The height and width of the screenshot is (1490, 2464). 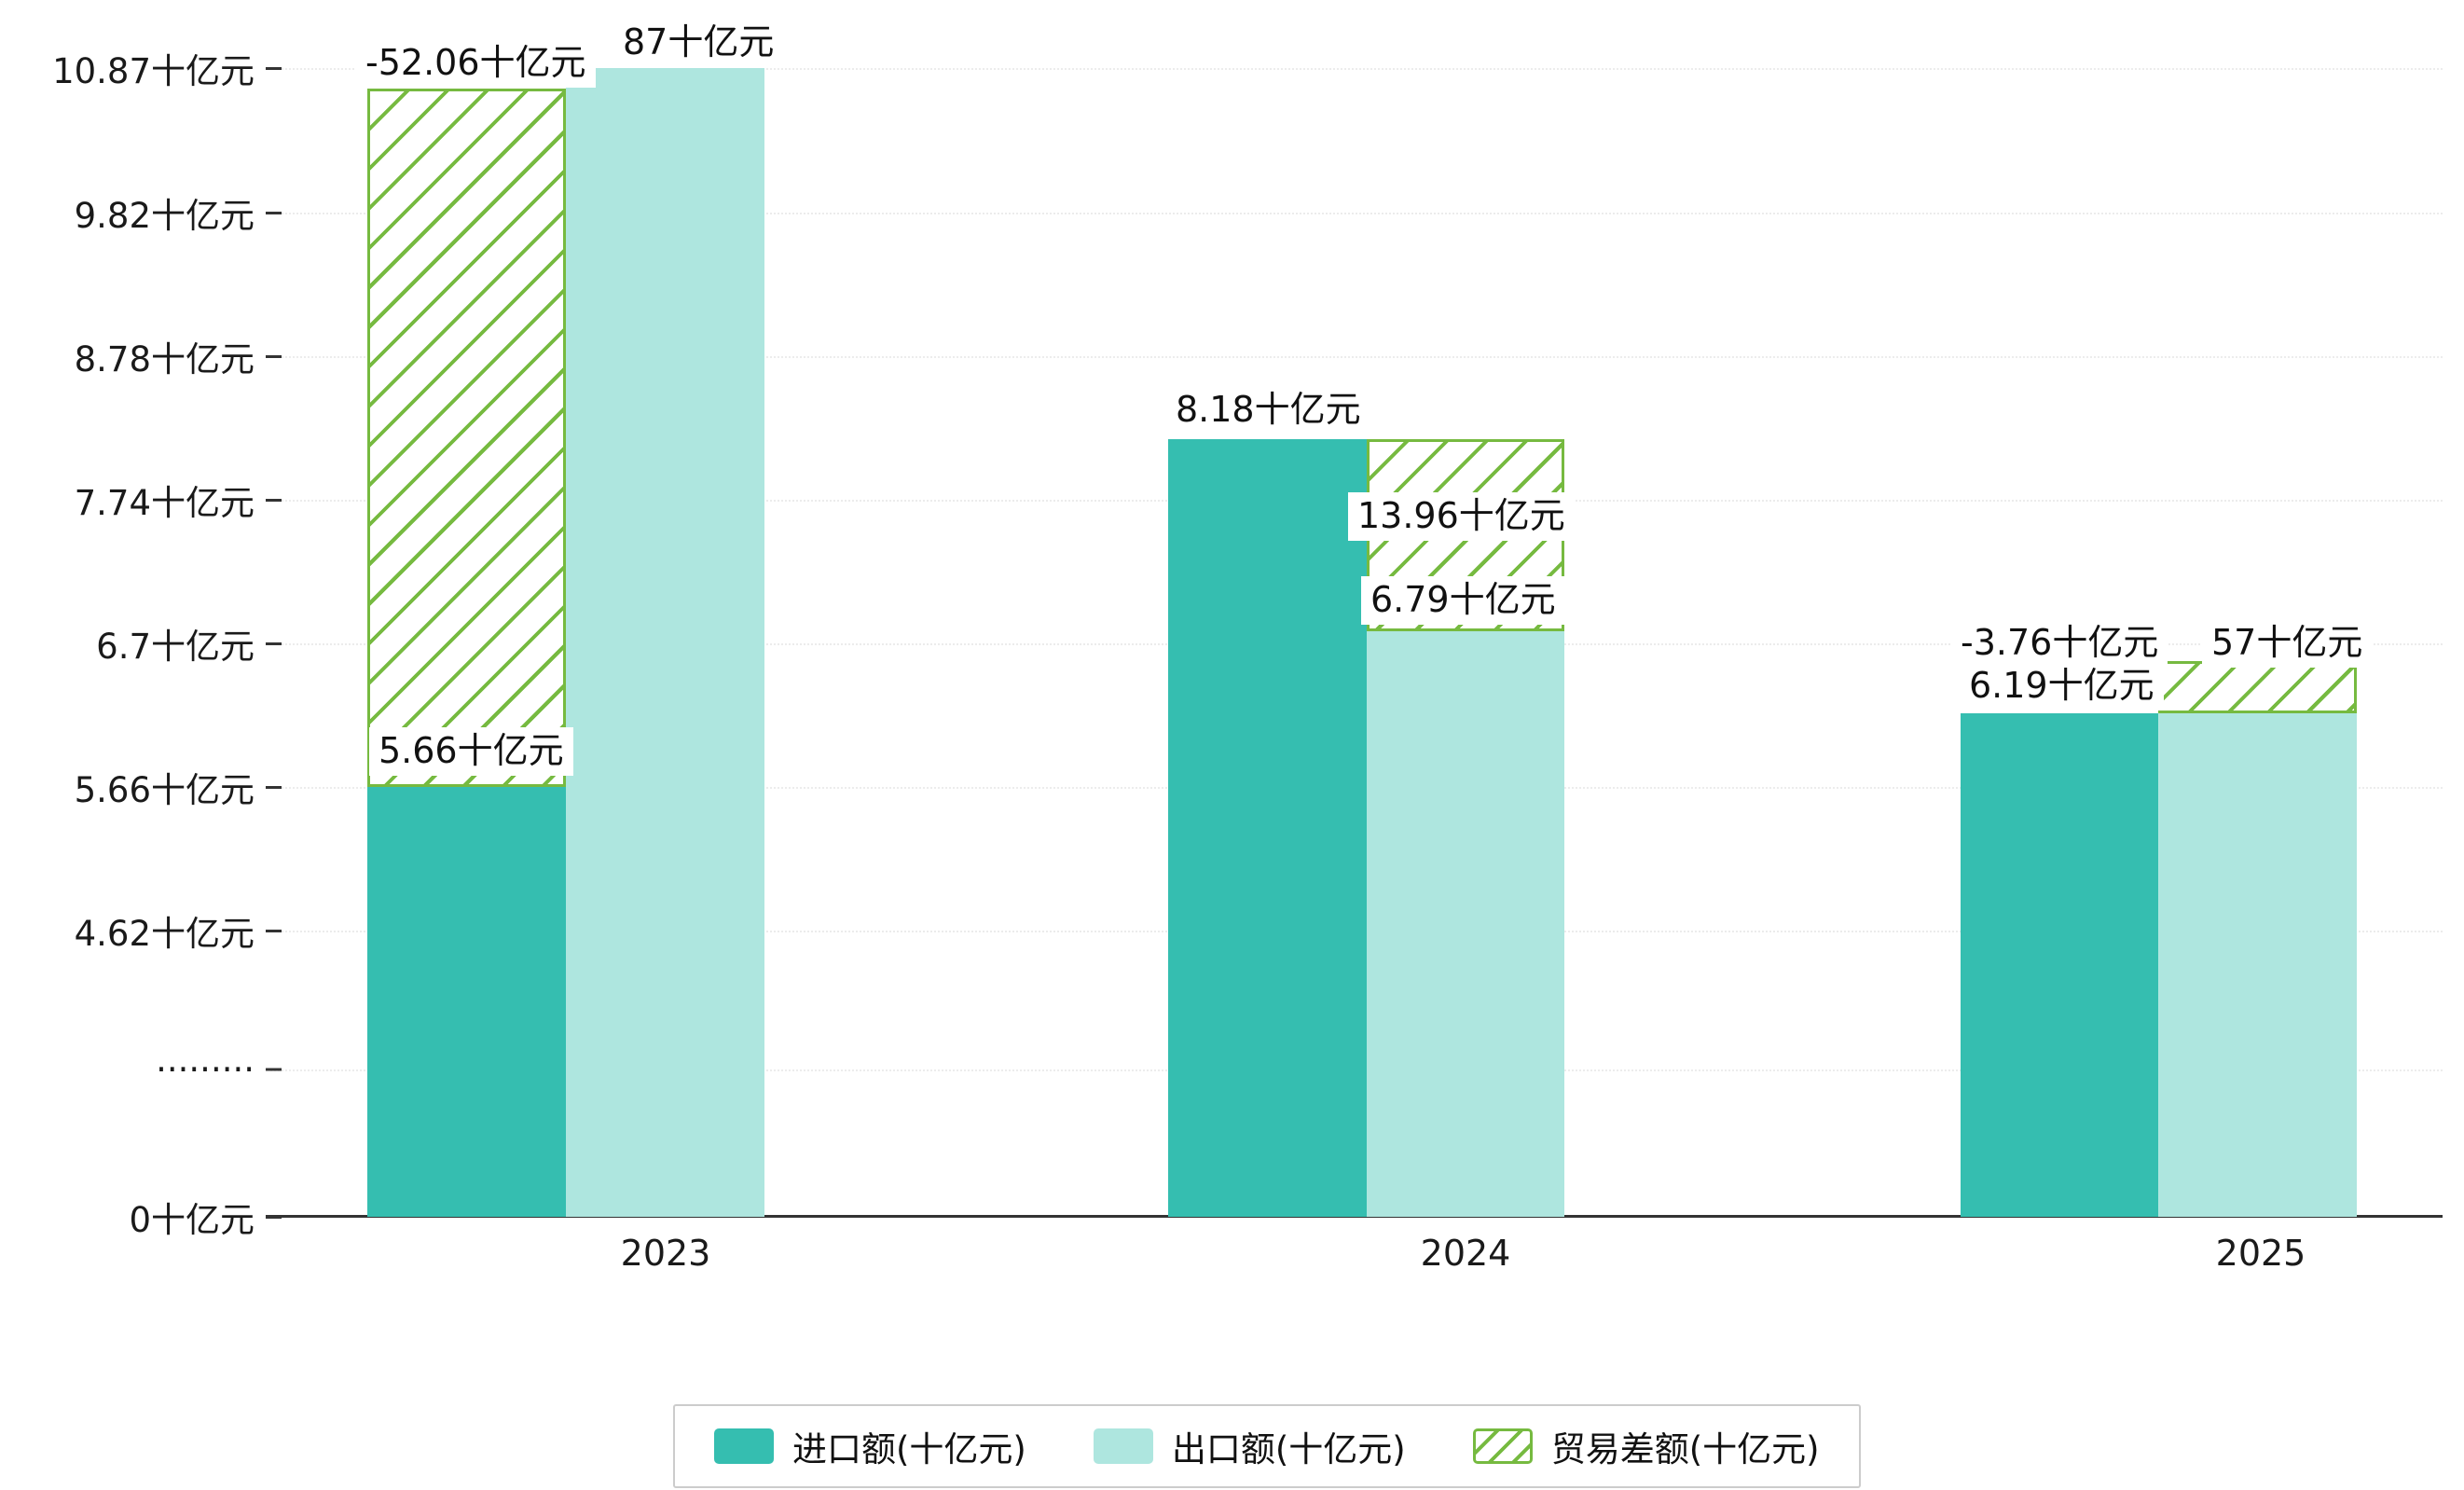 I want to click on y-axis-tick: 4.62十亿元, so click(x=141, y=930).